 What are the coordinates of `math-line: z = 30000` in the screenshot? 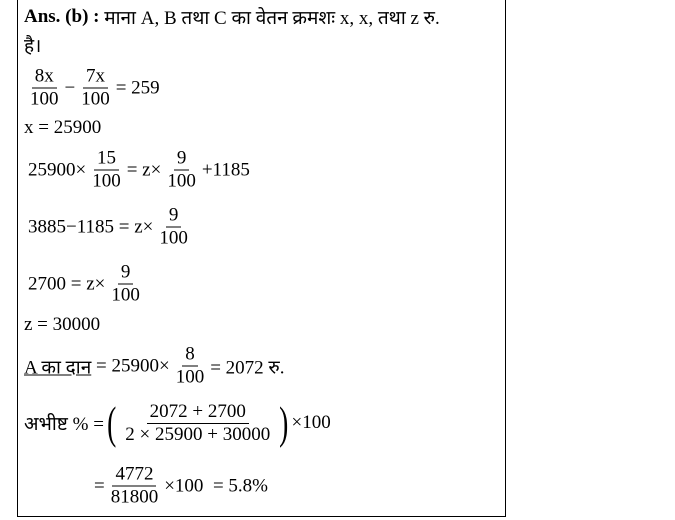 It's located at (62, 325).